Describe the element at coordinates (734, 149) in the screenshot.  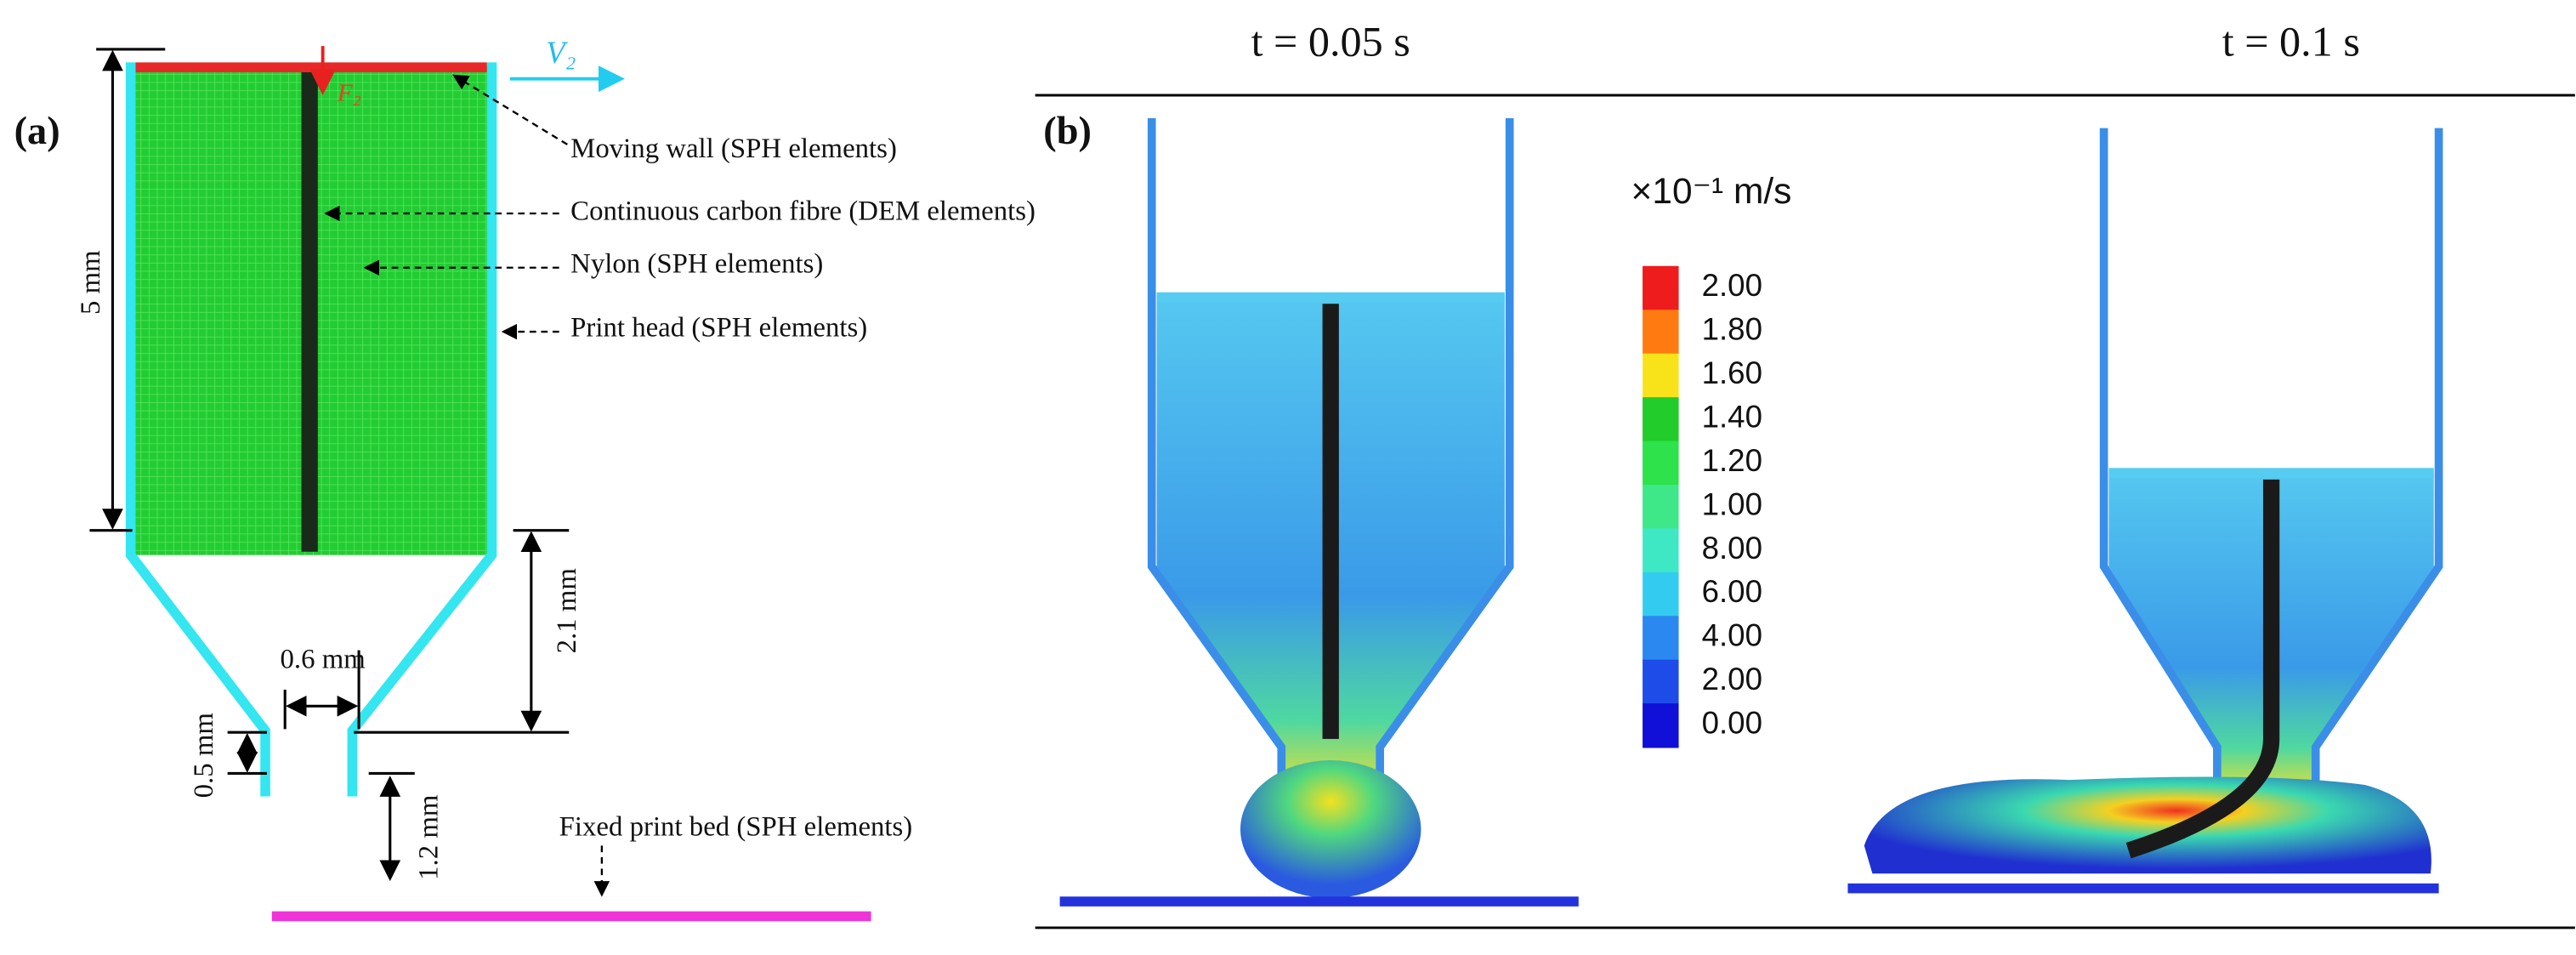
I see `annotation: Moving wall (SPH elements)` at that location.